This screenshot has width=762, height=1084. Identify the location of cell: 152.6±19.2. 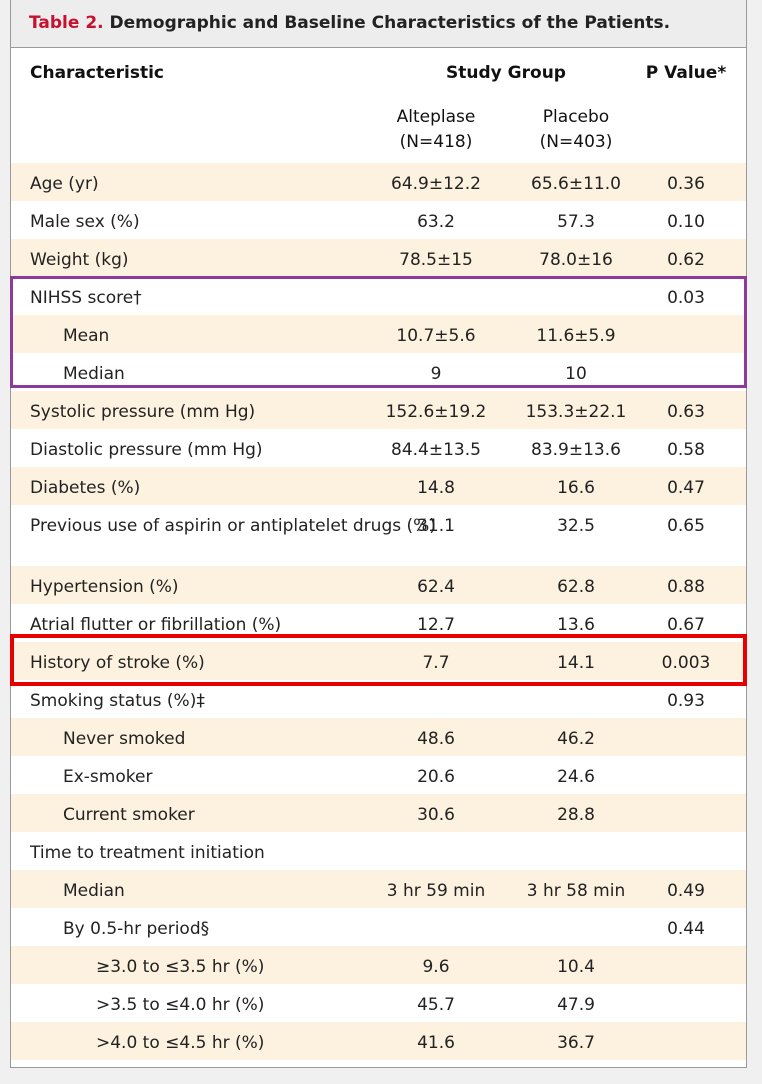
(436, 412).